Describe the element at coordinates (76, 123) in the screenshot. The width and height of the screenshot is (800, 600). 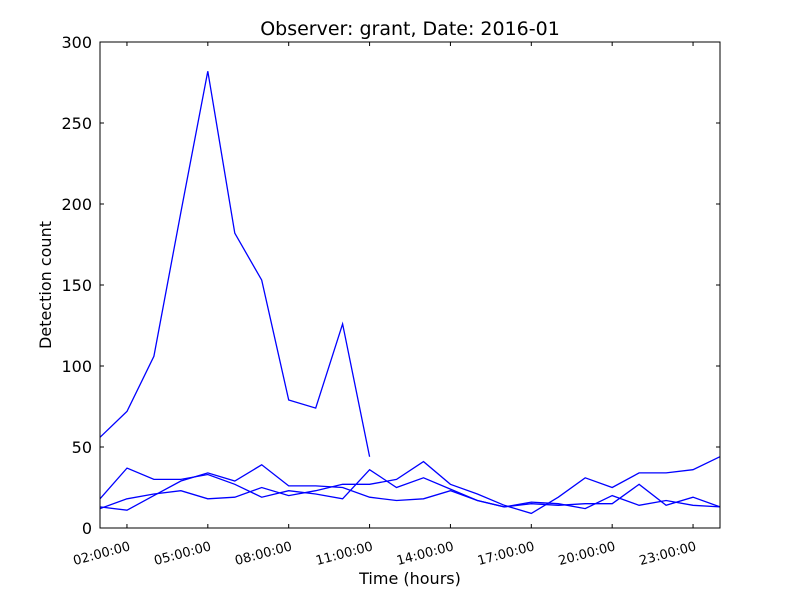
I see `y-tick-label: 250` at that location.